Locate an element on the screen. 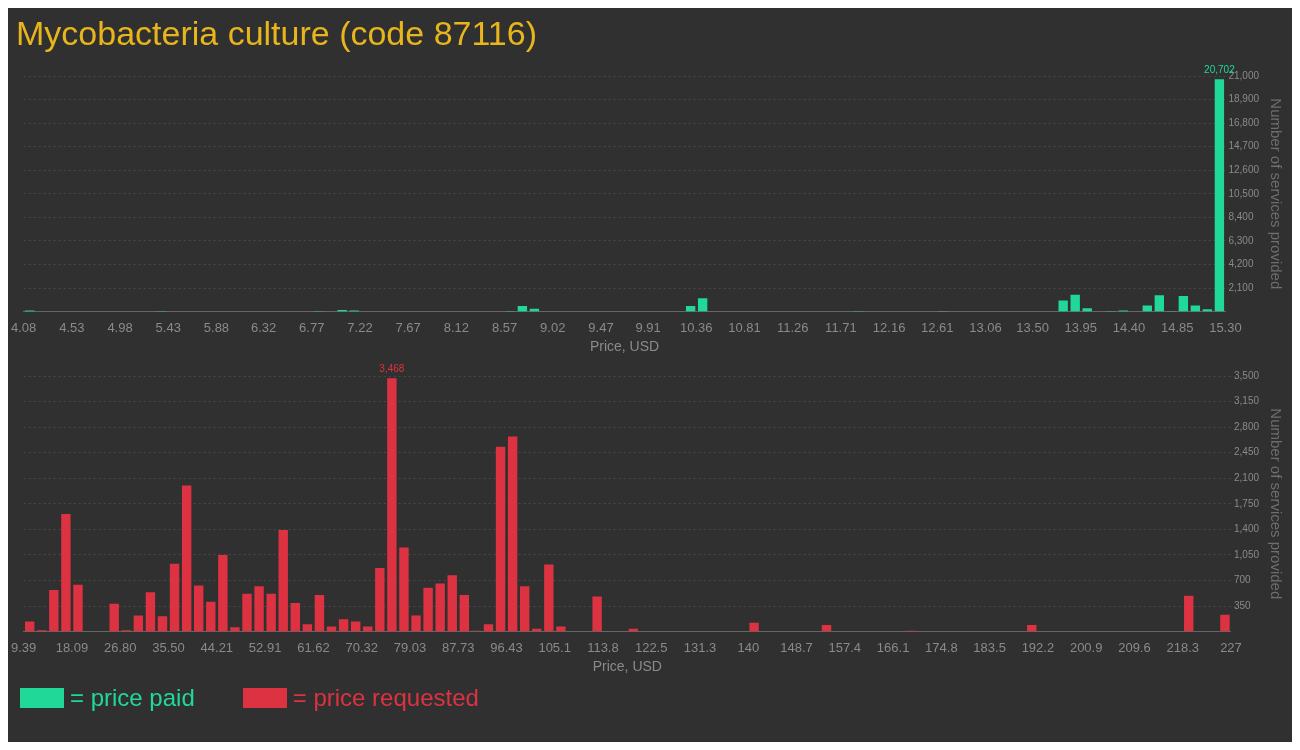 The width and height of the screenshot is (1300, 750). x-tick-label: 9.02 is located at coordinates (553, 327).